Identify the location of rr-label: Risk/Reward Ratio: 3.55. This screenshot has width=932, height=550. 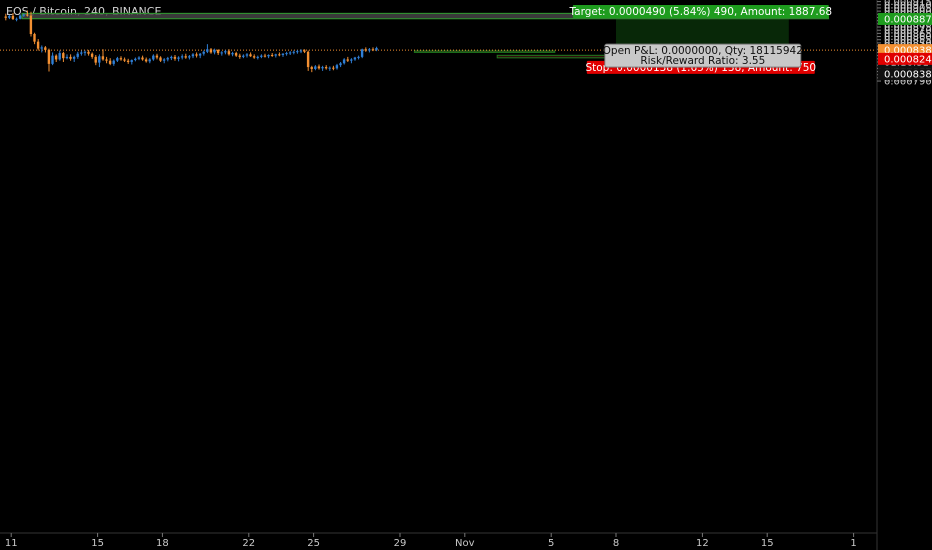
(702, 61).